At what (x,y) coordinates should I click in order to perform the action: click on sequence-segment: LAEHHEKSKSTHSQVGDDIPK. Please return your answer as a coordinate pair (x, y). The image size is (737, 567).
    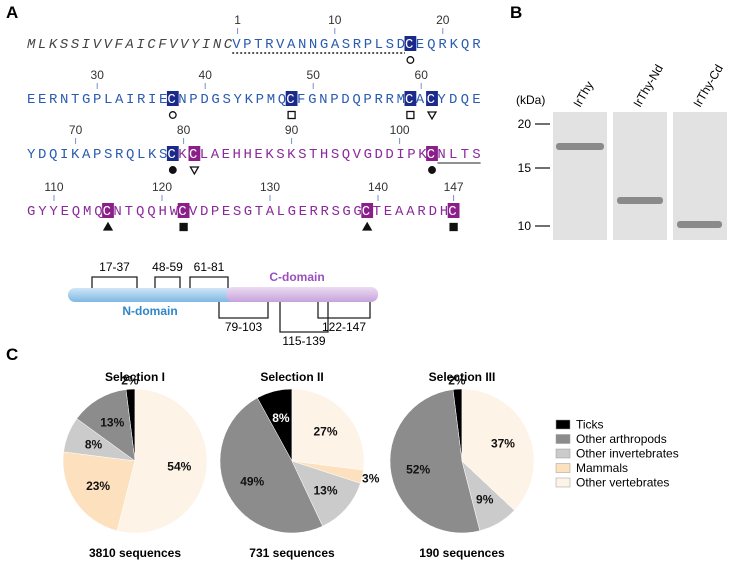
    Looking at the image, I should click on (313, 155).